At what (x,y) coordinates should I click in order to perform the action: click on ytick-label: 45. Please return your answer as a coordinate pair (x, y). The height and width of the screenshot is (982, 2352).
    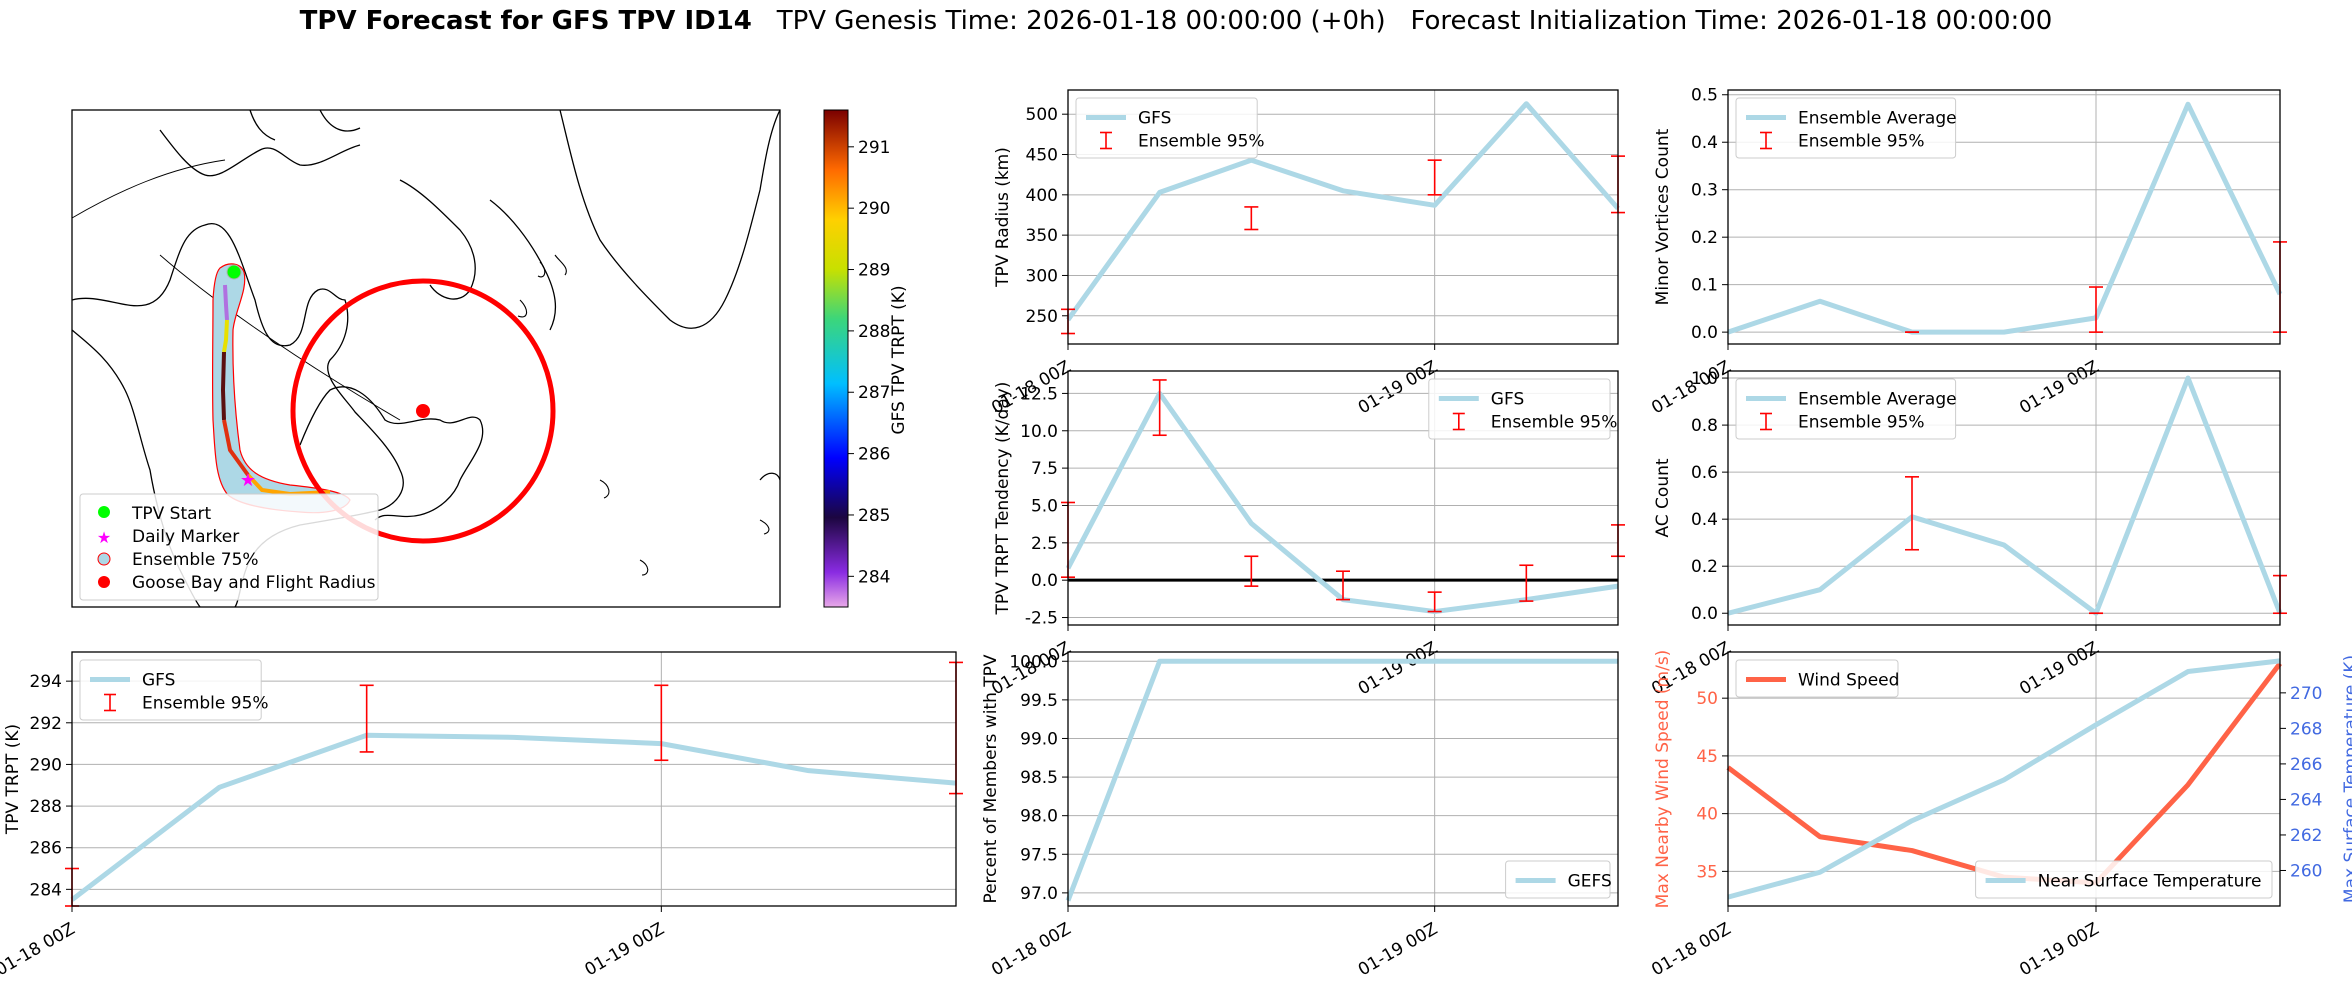
    Looking at the image, I should click on (1707, 757).